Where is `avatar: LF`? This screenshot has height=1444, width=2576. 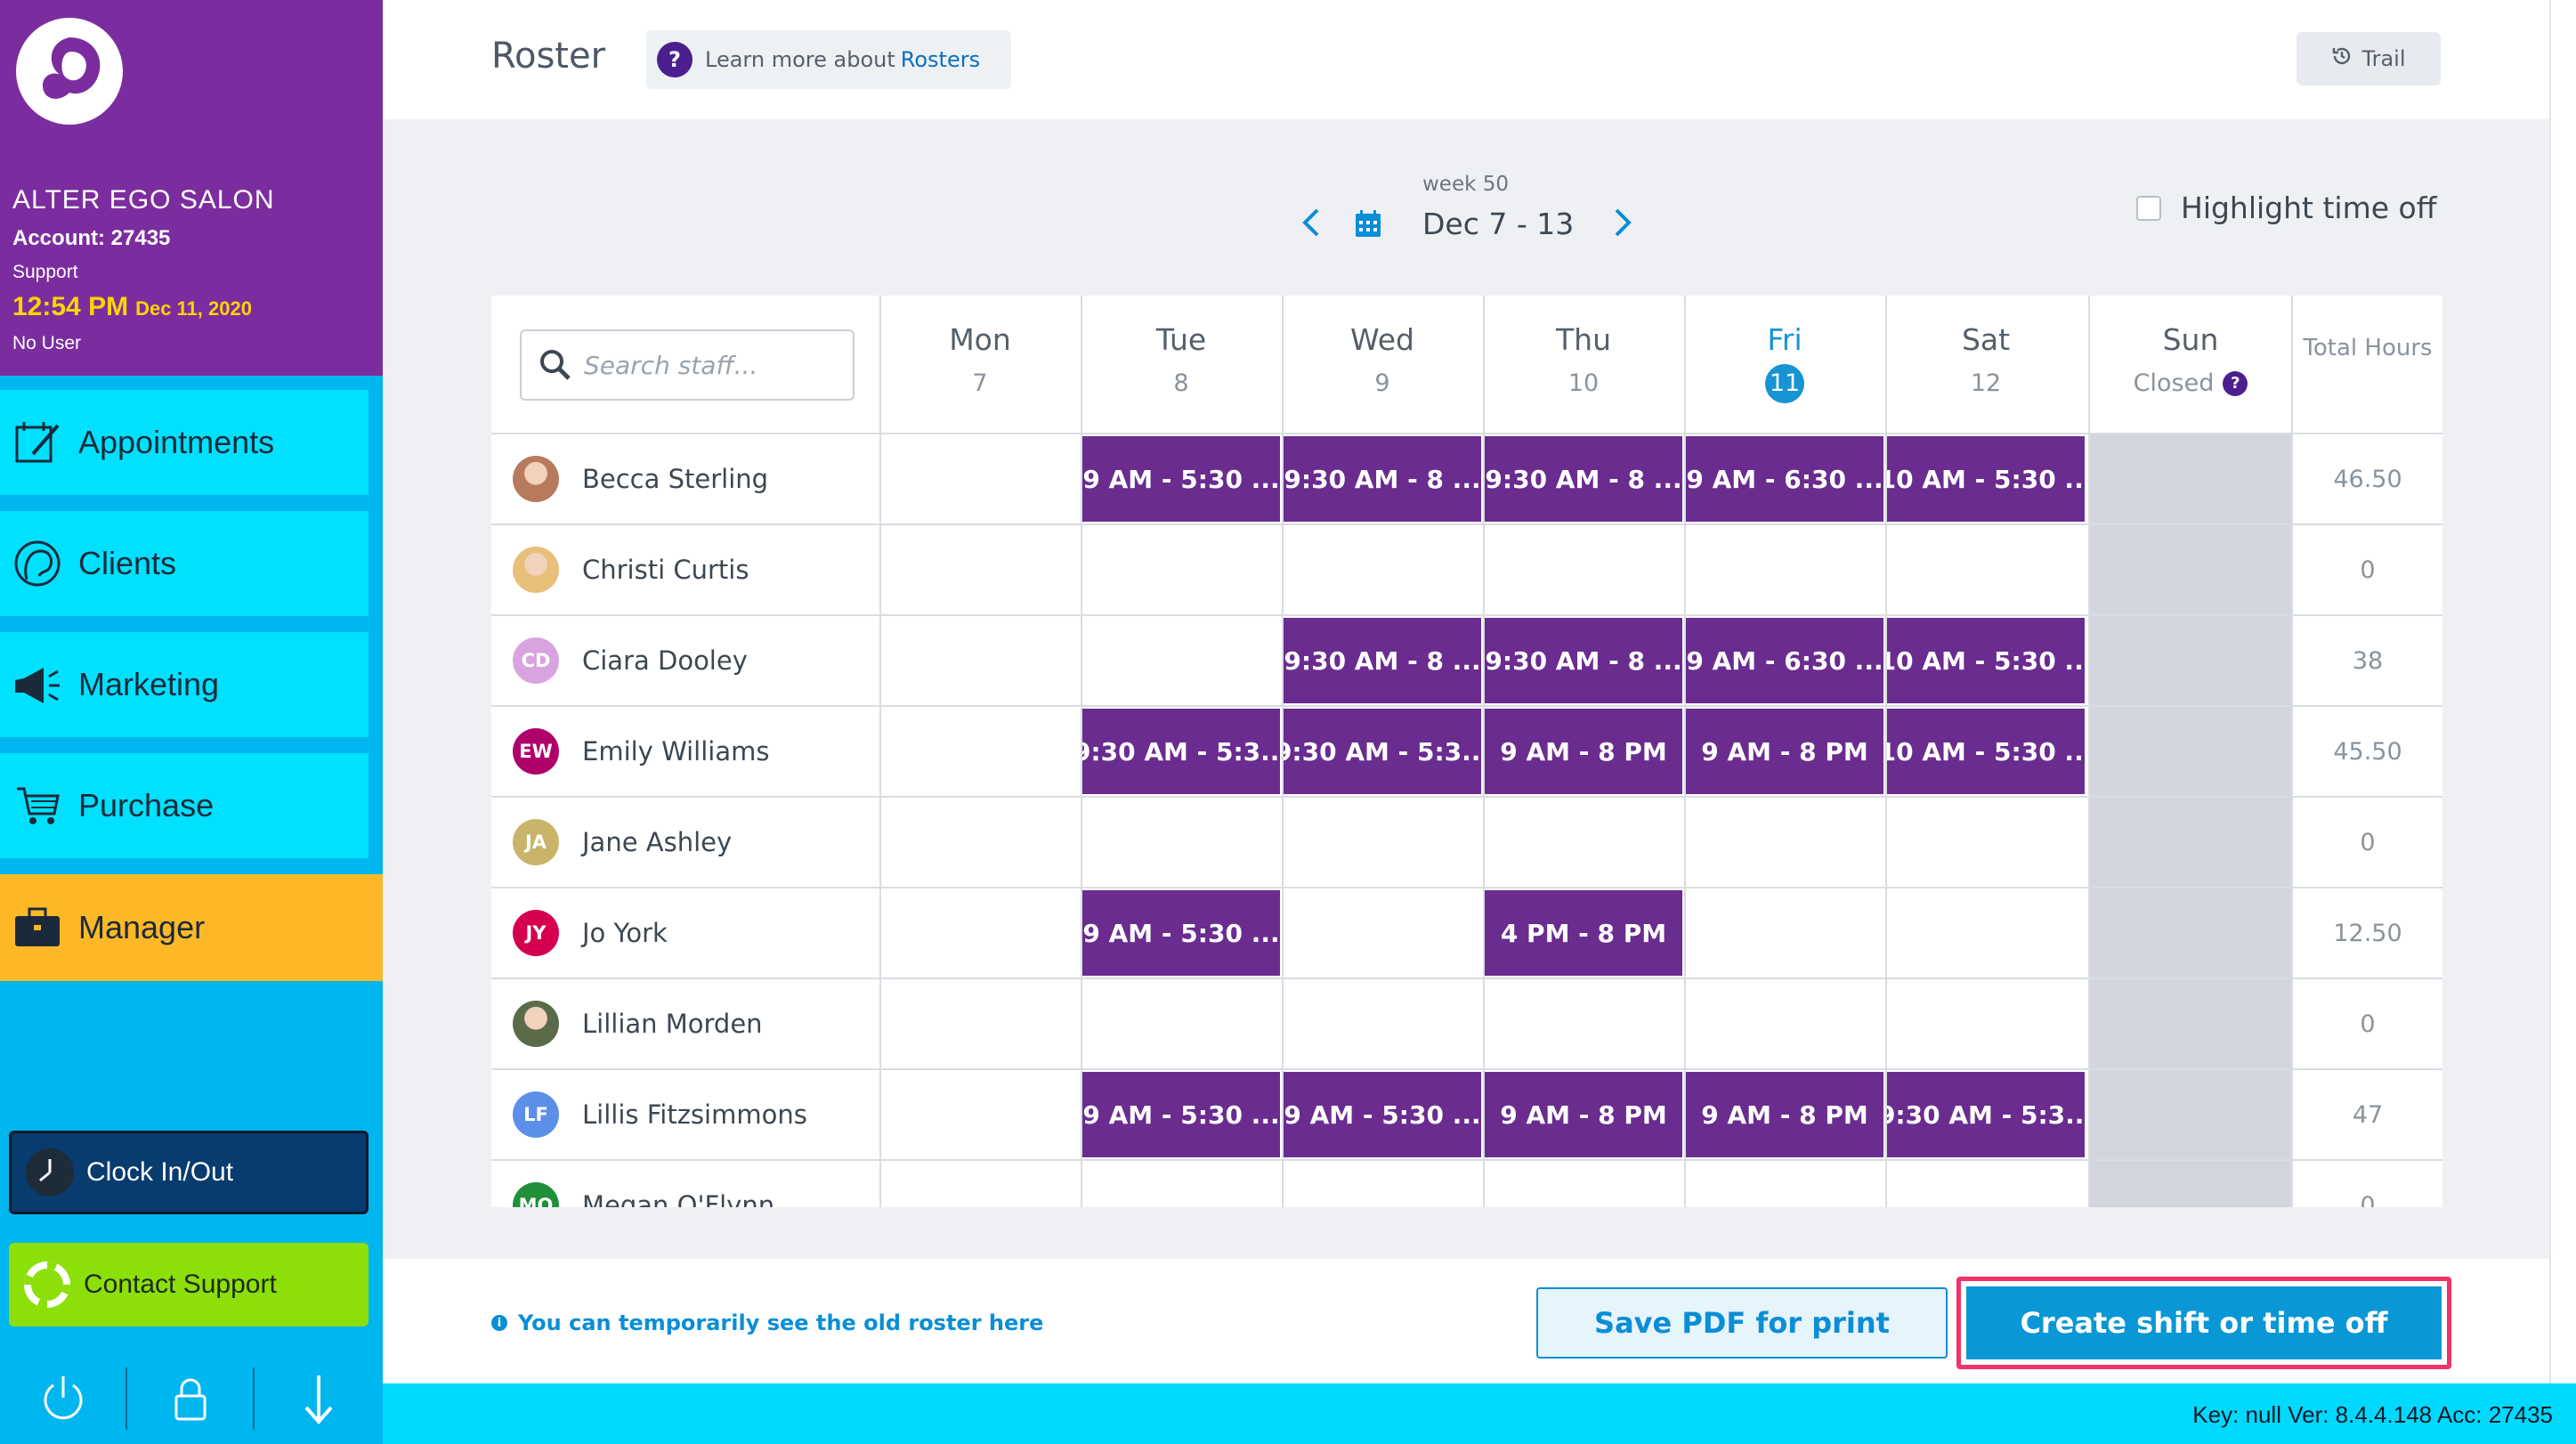
avatar: LF is located at coordinates (536, 1115).